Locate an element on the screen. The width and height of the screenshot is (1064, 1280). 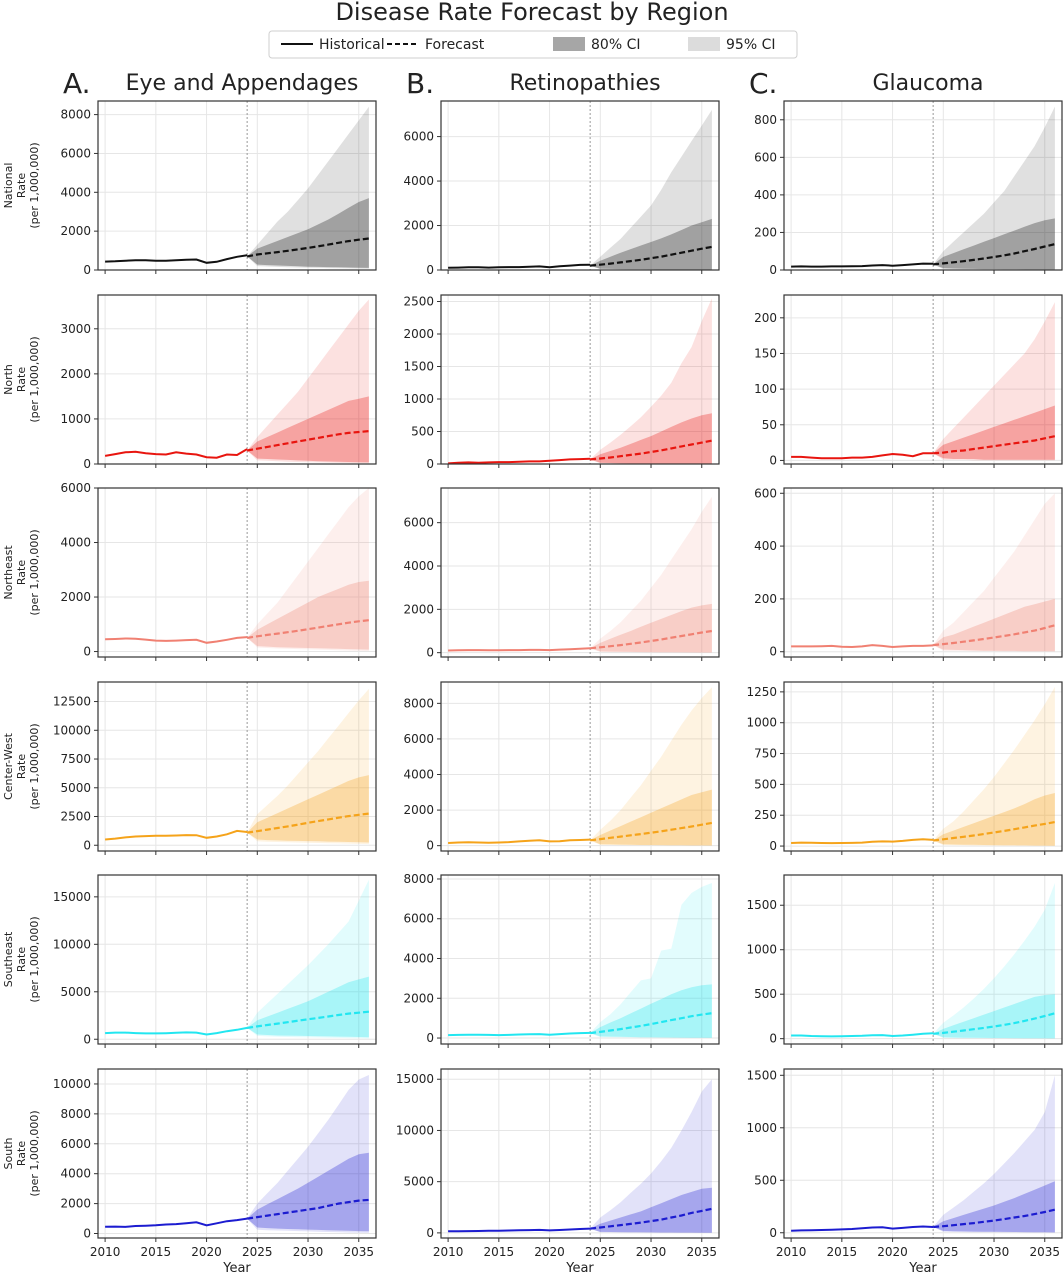
y-tick-label: 1000 is located at coordinates (75, 419).